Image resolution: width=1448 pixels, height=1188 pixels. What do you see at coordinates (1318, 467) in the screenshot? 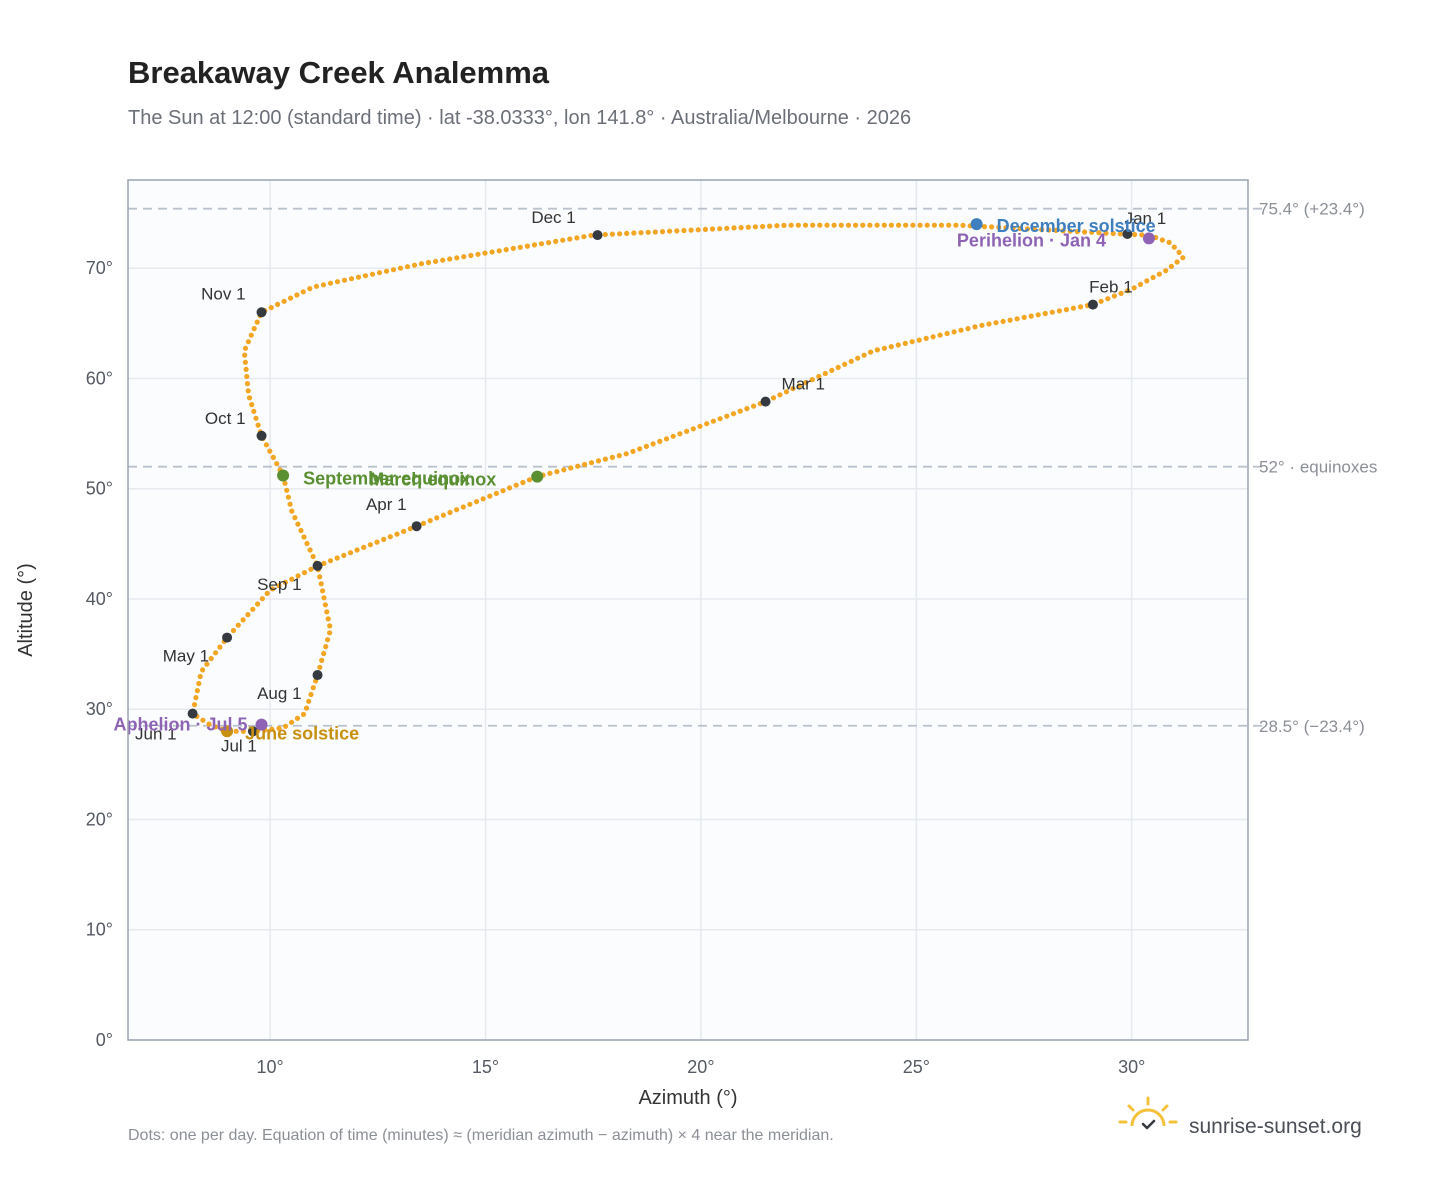
I see `reference-line-label: 52° · equinoxes` at bounding box center [1318, 467].